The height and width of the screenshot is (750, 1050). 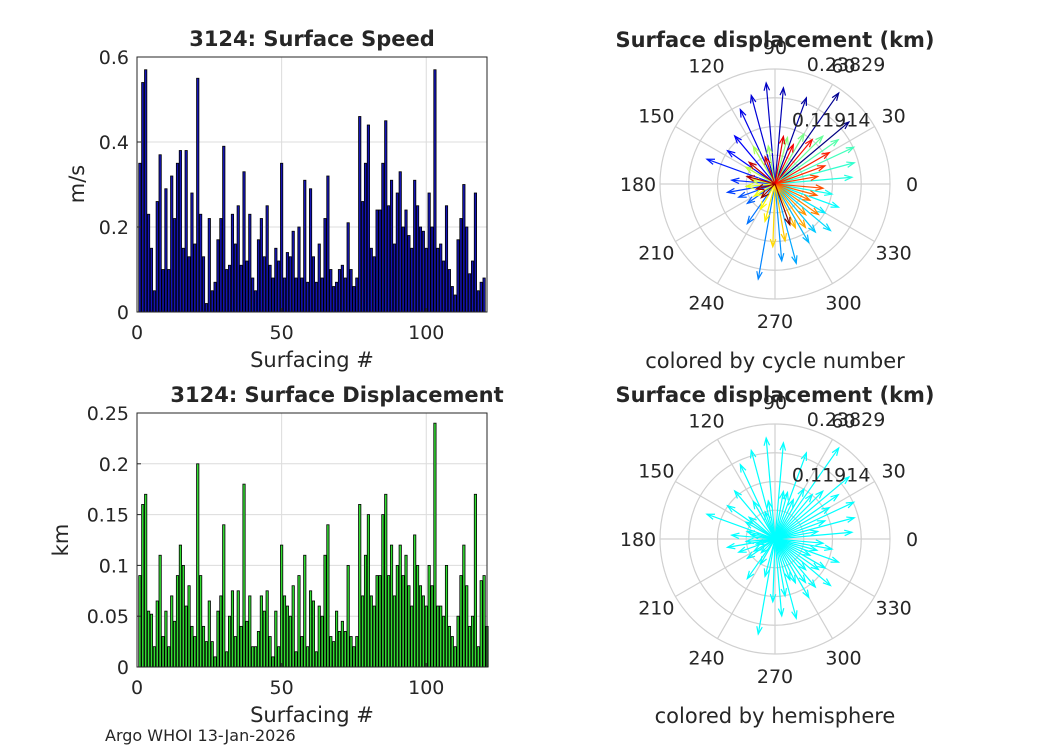 I want to click on polar-cycle-caption: colored by cycle number, so click(x=775, y=361).